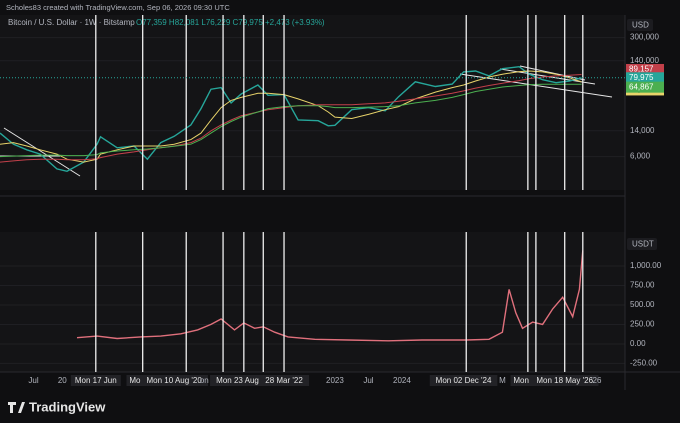 Image resolution: width=680 pixels, height=423 pixels. I want to click on x-tick-label: Mon 23 Aug '21, so click(244, 380).